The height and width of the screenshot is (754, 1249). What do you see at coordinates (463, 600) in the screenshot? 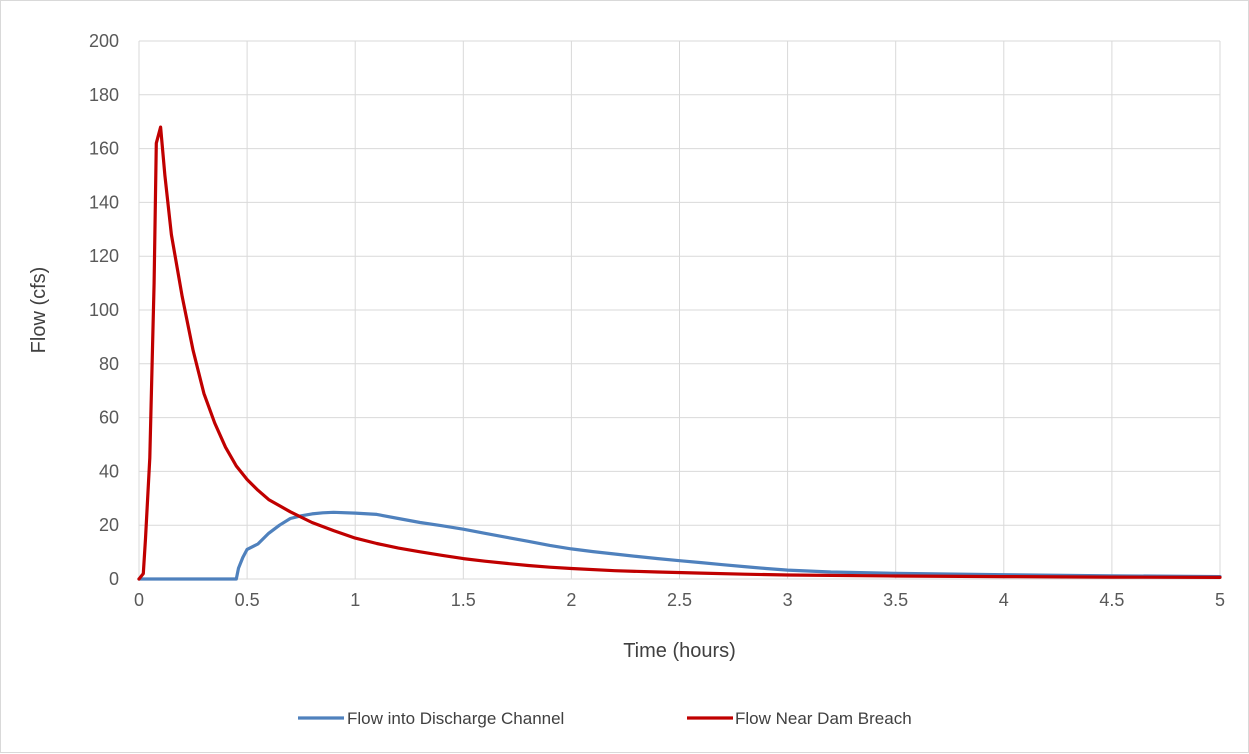
I see `x-tick-label: 1.5` at bounding box center [463, 600].